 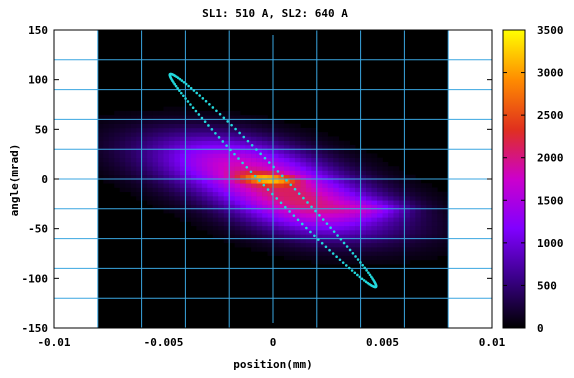 I want to click on y-tick-label: 0, so click(x=44, y=179).